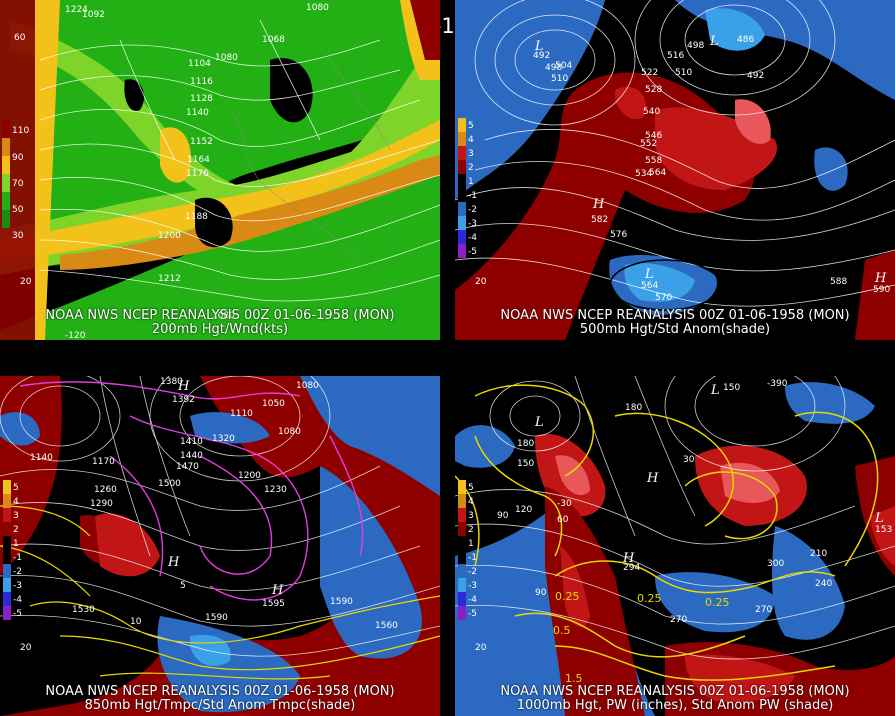 The height and width of the screenshot is (716, 895). Describe the element at coordinates (777, 384) in the screenshot. I see `contour-label: -390` at that location.